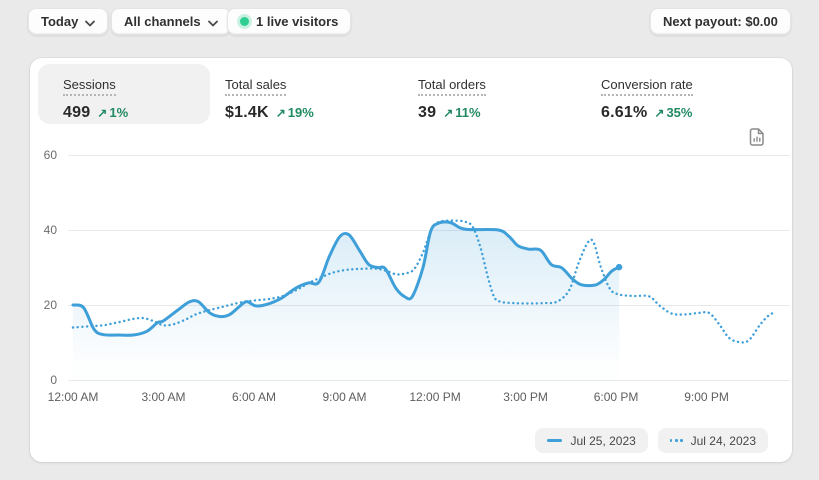 The height and width of the screenshot is (480, 819). What do you see at coordinates (113, 112) in the screenshot?
I see `metric-delta: ↗ 1%` at bounding box center [113, 112].